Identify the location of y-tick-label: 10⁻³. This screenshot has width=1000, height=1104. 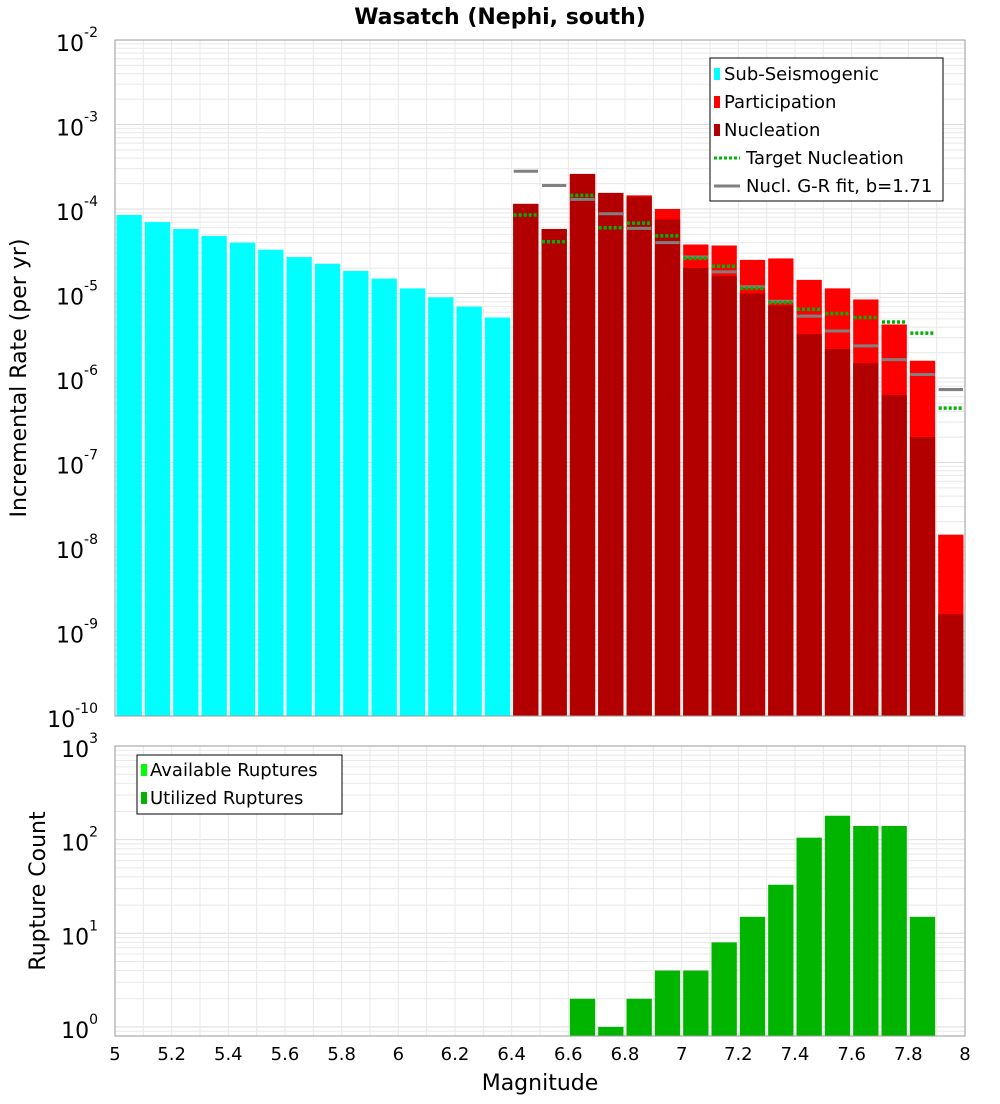
(77, 126).